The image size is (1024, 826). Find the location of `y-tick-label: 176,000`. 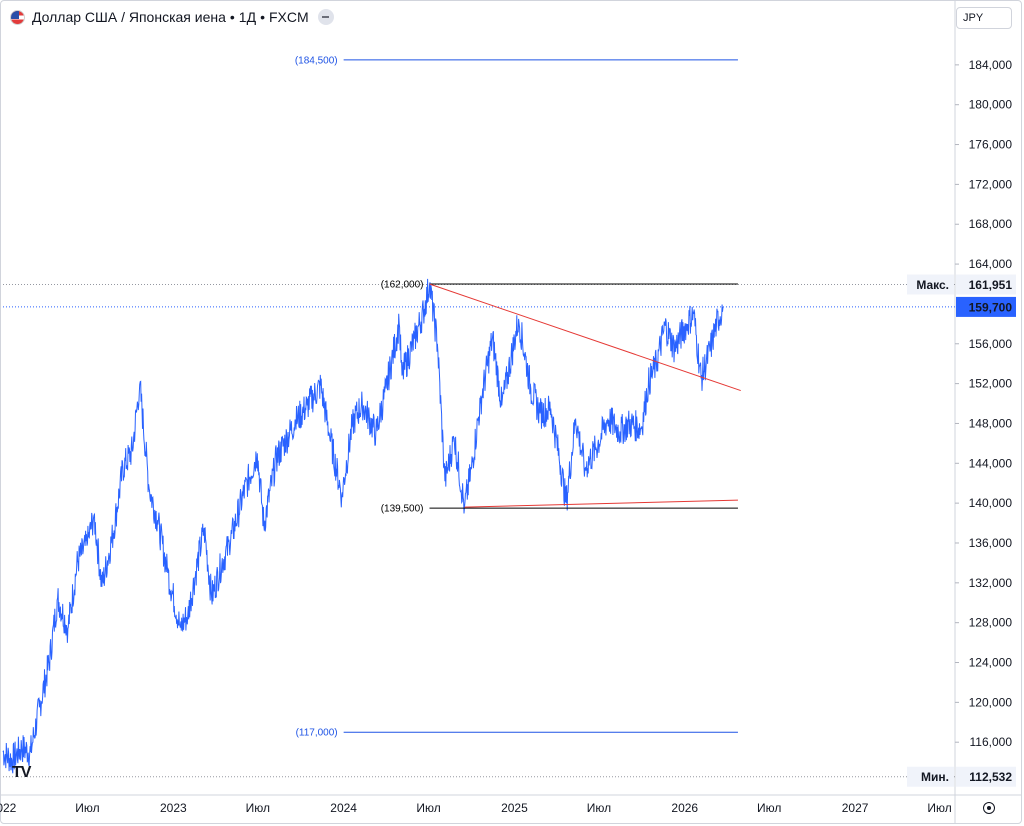

y-tick-label: 176,000 is located at coordinates (991, 145).